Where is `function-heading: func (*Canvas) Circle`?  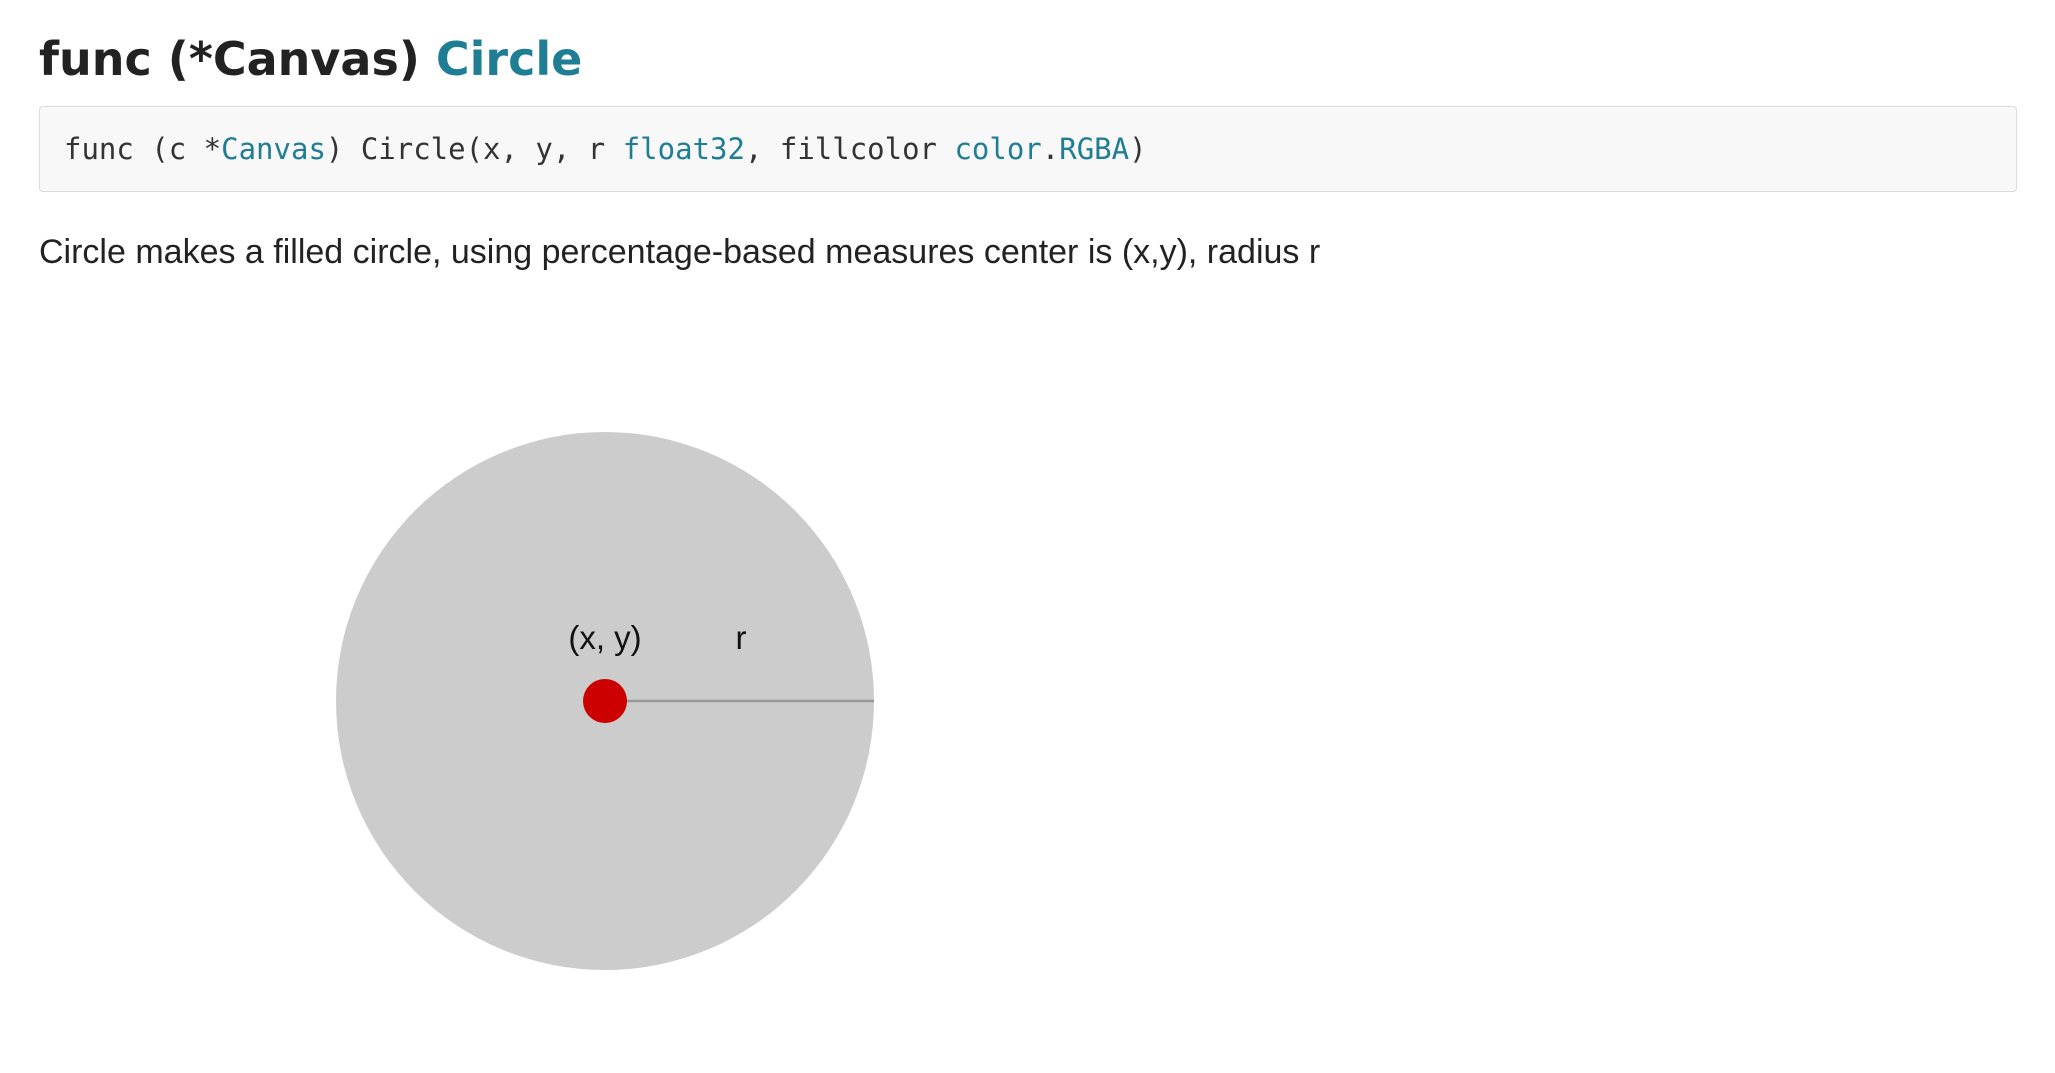
function-heading: func (*Canvas) Circle is located at coordinates (310, 59).